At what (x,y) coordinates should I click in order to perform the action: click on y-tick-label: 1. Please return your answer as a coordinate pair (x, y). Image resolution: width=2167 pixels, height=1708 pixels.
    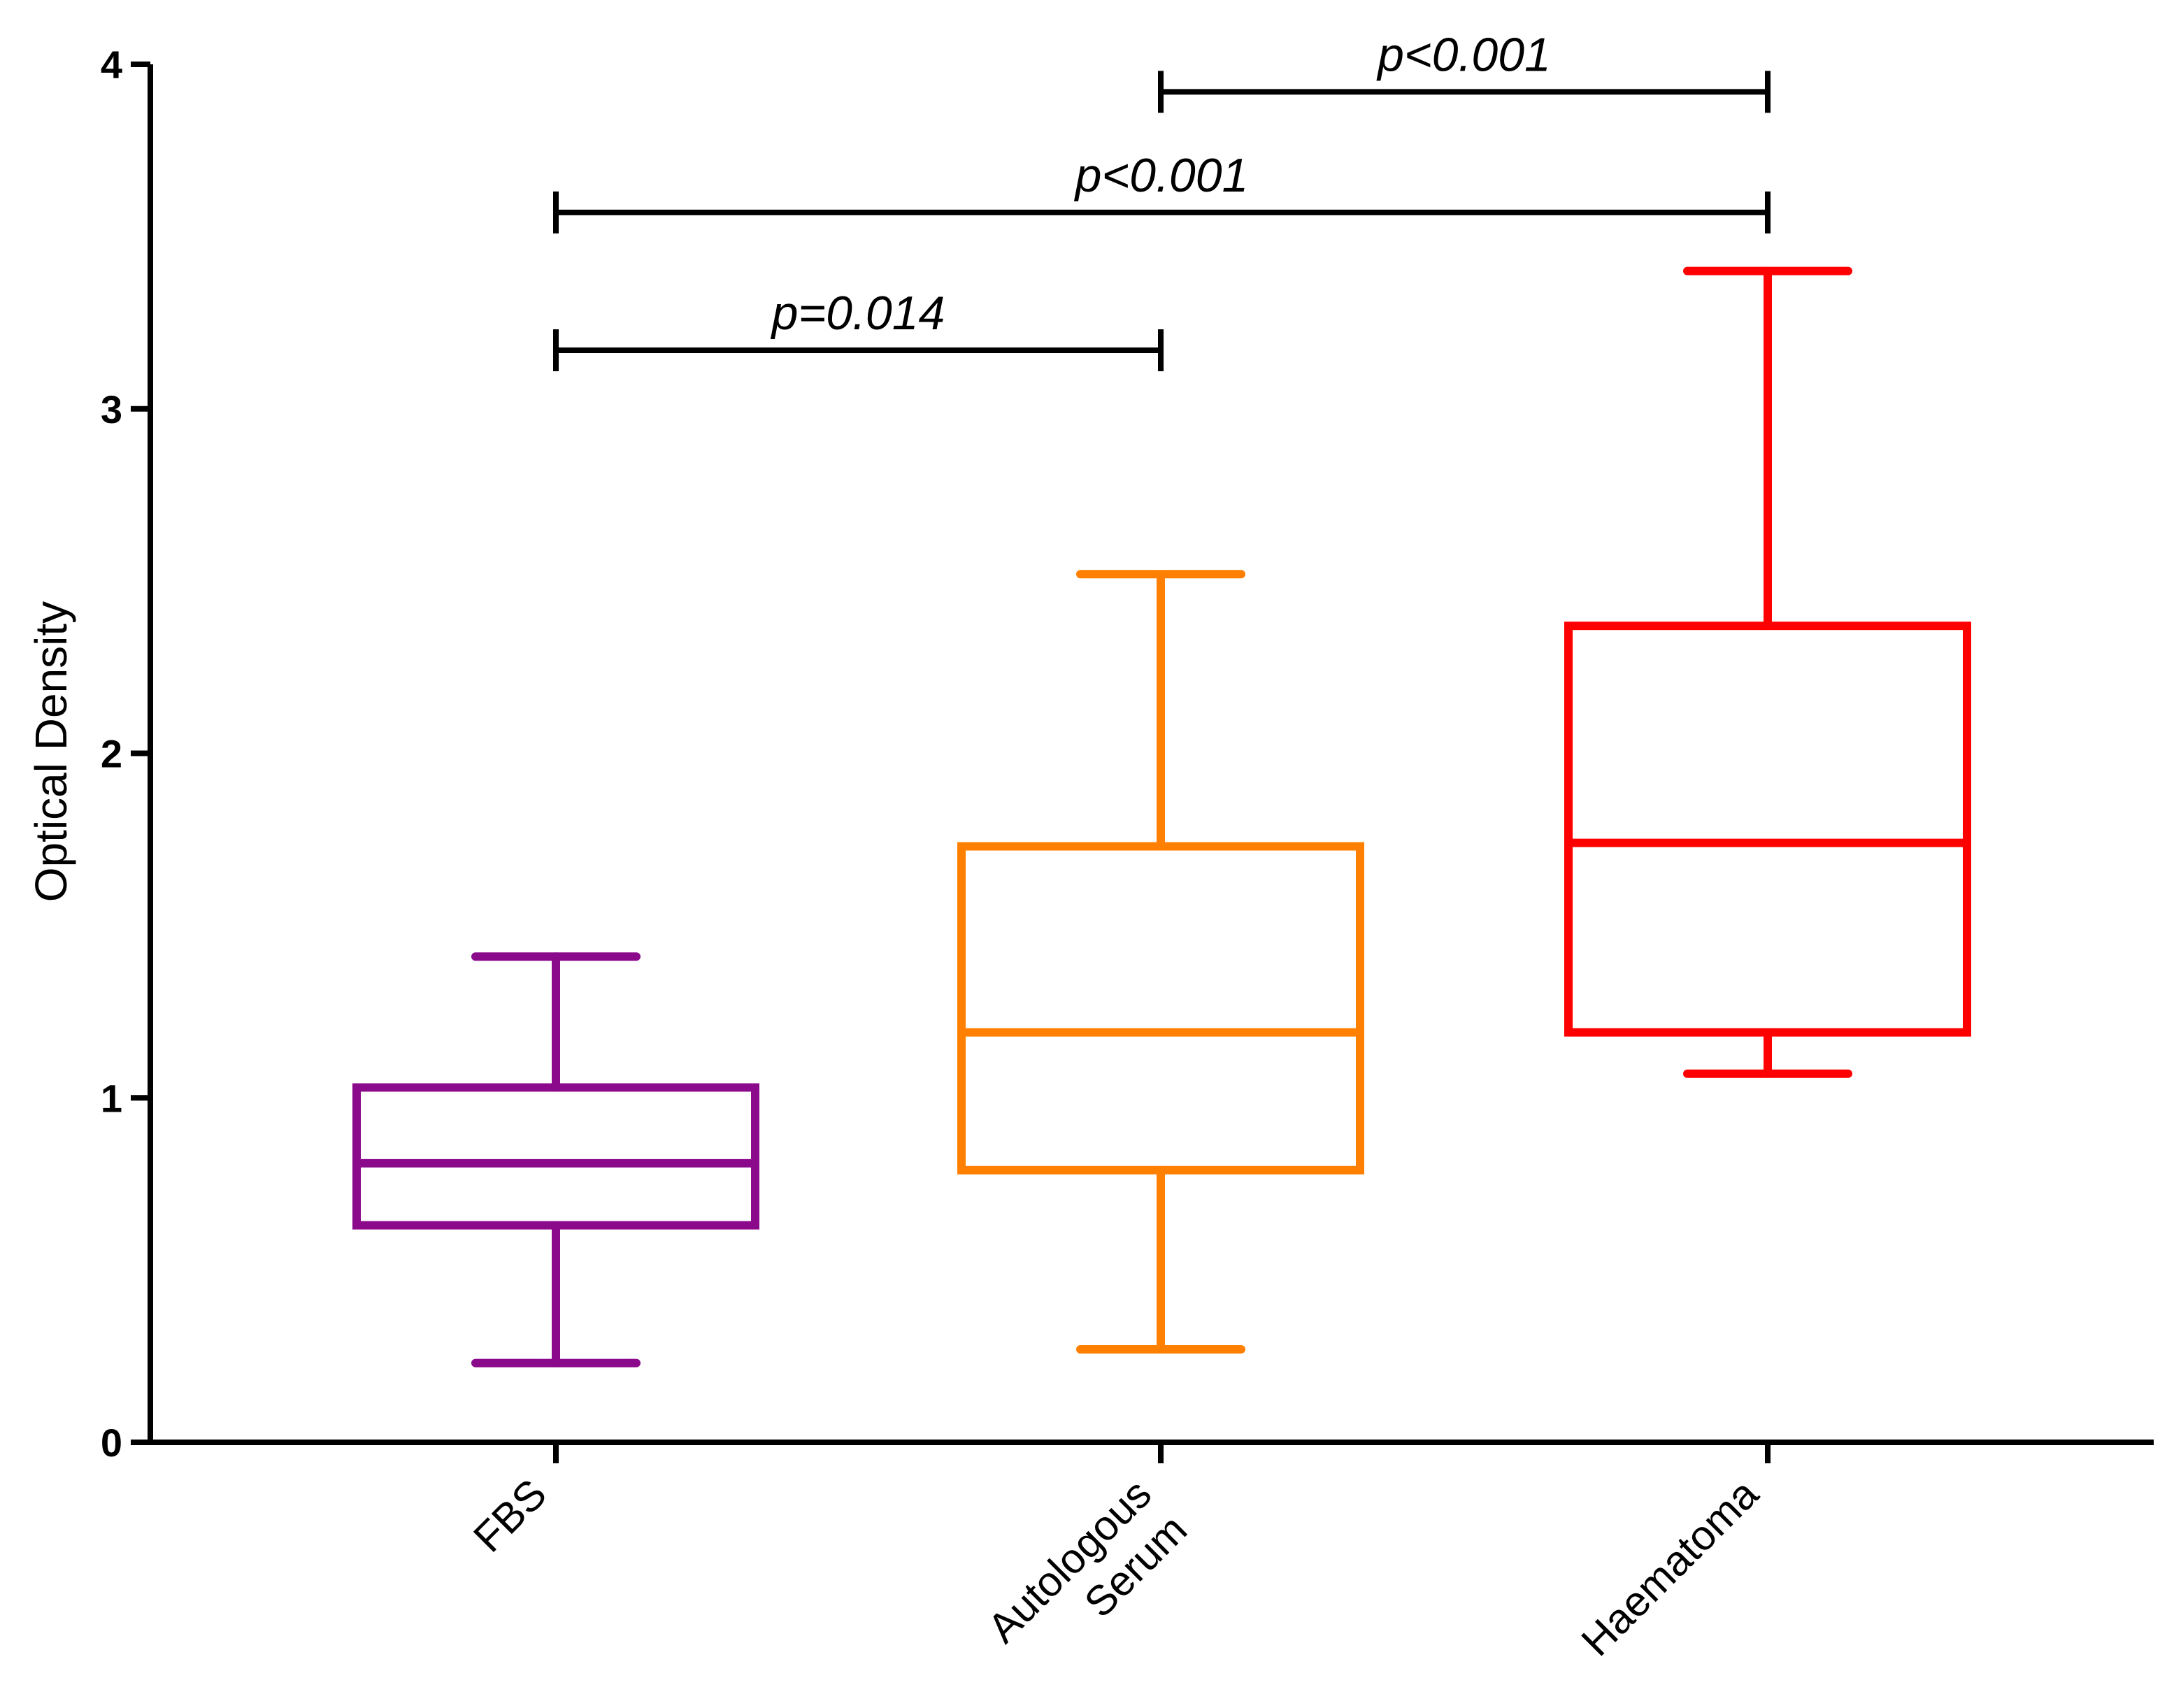
    Looking at the image, I should click on (111, 1098).